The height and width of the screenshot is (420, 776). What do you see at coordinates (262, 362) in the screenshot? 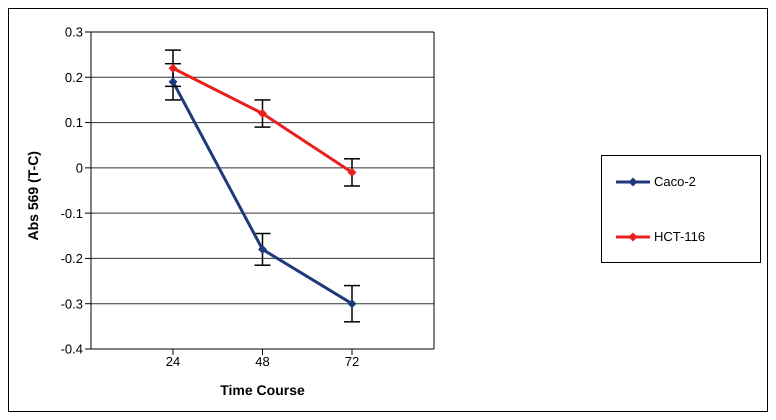
I see `x-tick-label: 48` at bounding box center [262, 362].